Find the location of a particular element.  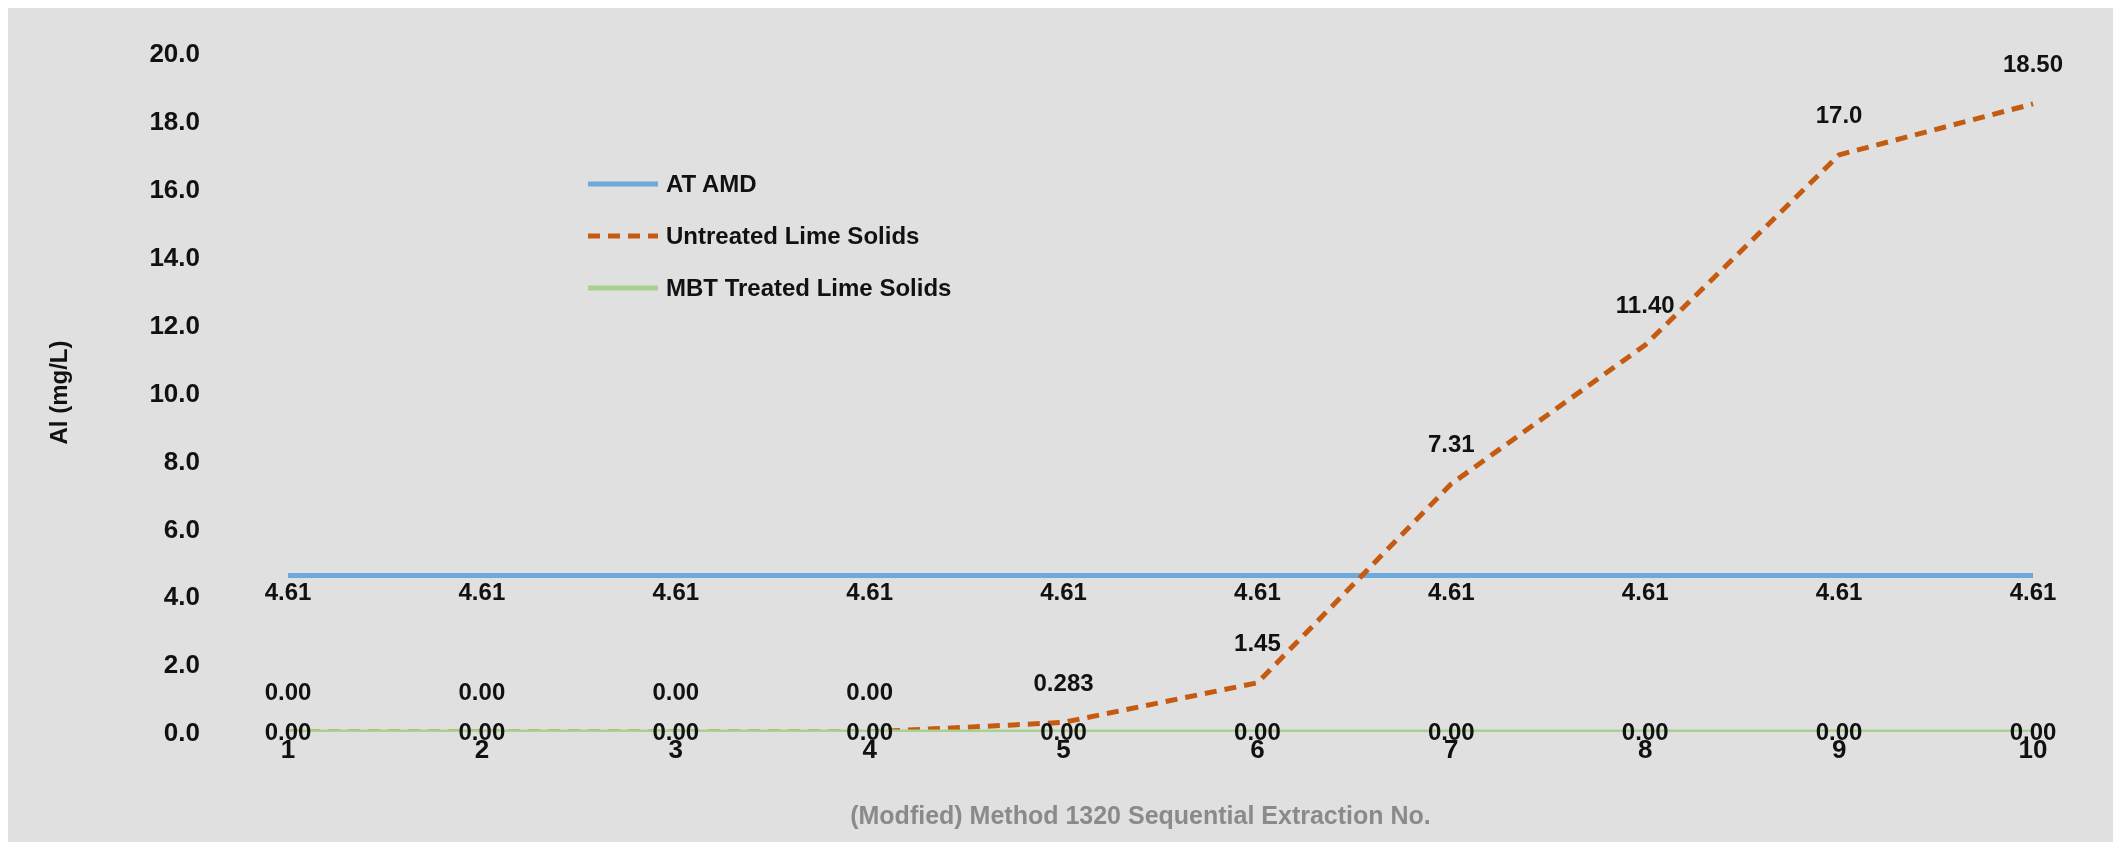

y-tick-label: 20.0 is located at coordinates (174, 53).